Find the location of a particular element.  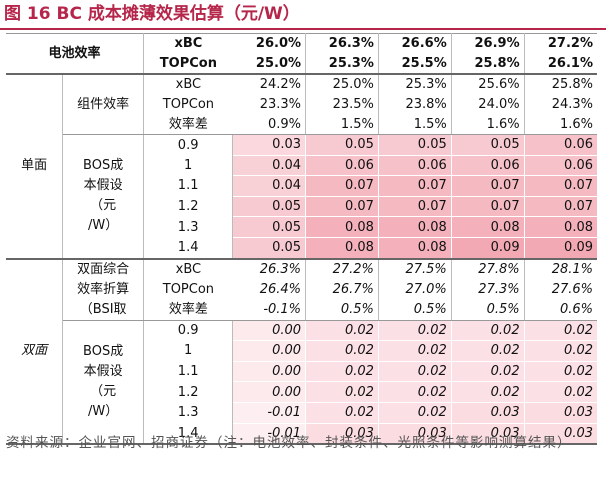

header-row-name: TOPCon is located at coordinates (188, 64).